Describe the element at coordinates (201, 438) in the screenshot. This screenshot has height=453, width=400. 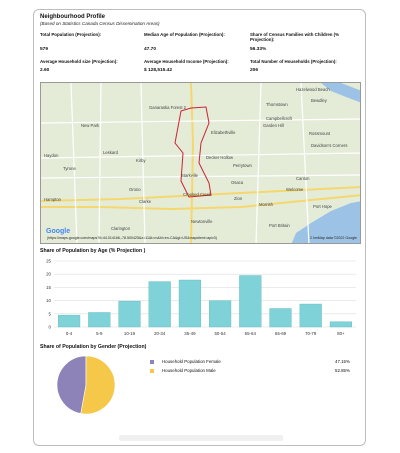
I see `footer-bar` at that location.